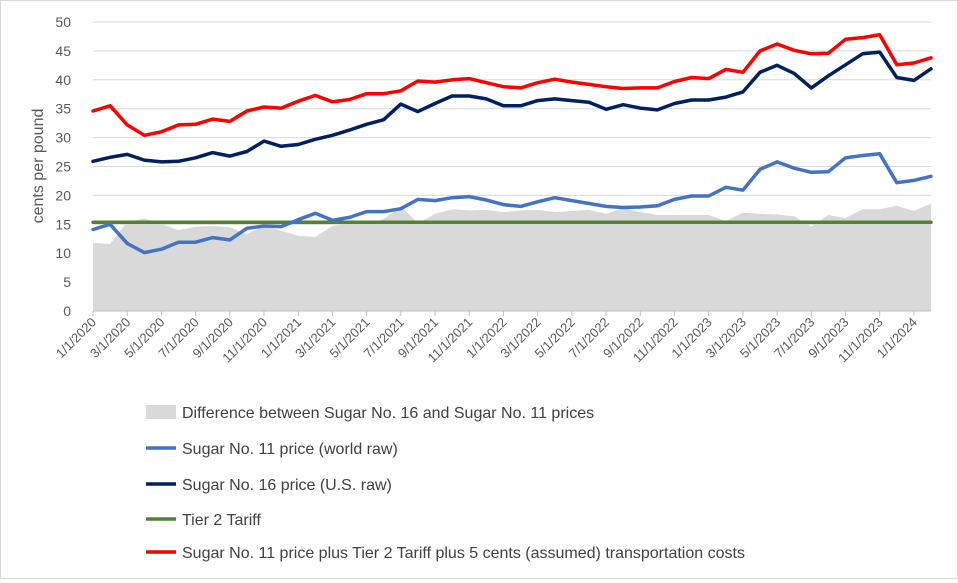 The image size is (958, 583). I want to click on y-tick-label: 5, so click(67, 282).